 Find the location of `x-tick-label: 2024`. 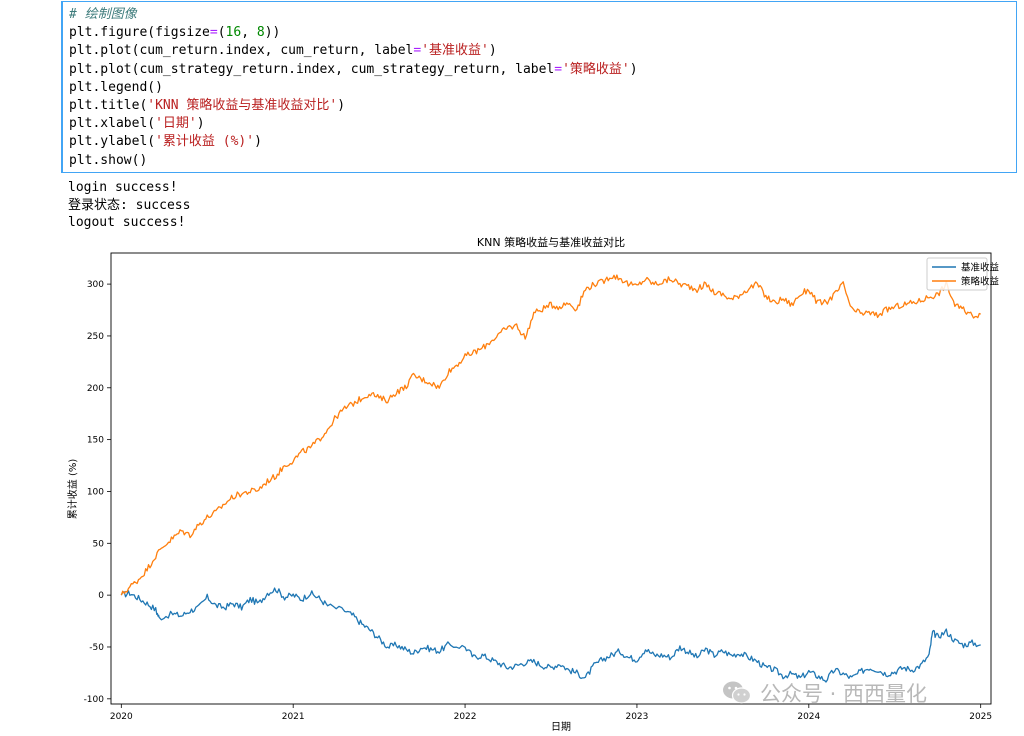

x-tick-label: 2024 is located at coordinates (808, 717).